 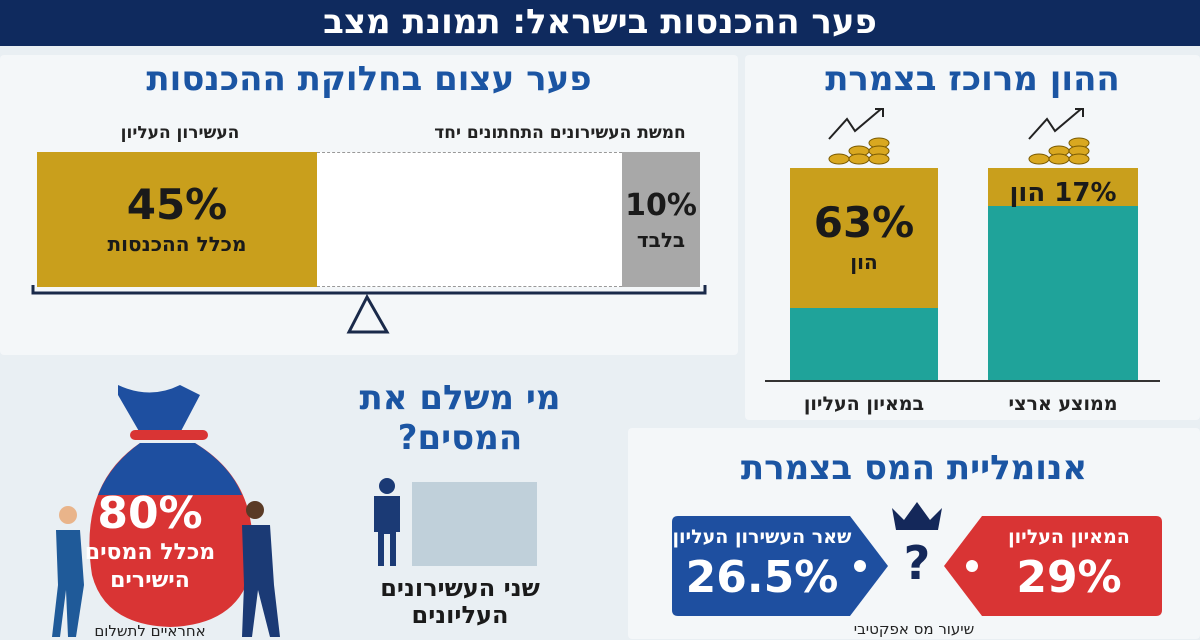 I want to click on scale-balance-icon, so click(x=369, y=309).